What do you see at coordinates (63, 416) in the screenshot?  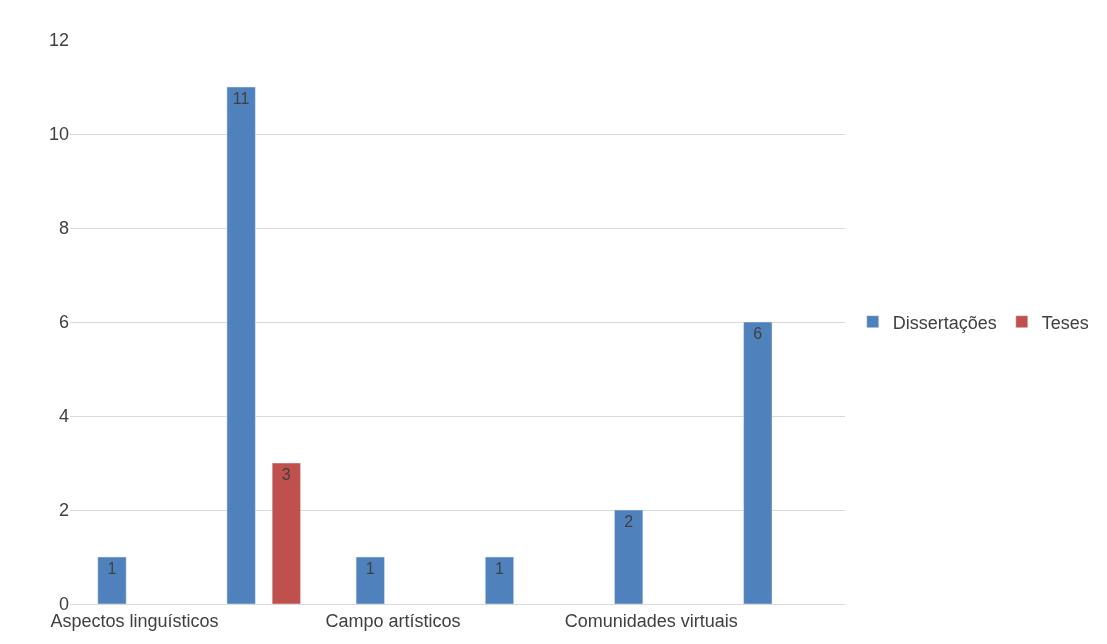 I see `y-tick-label: 4` at bounding box center [63, 416].